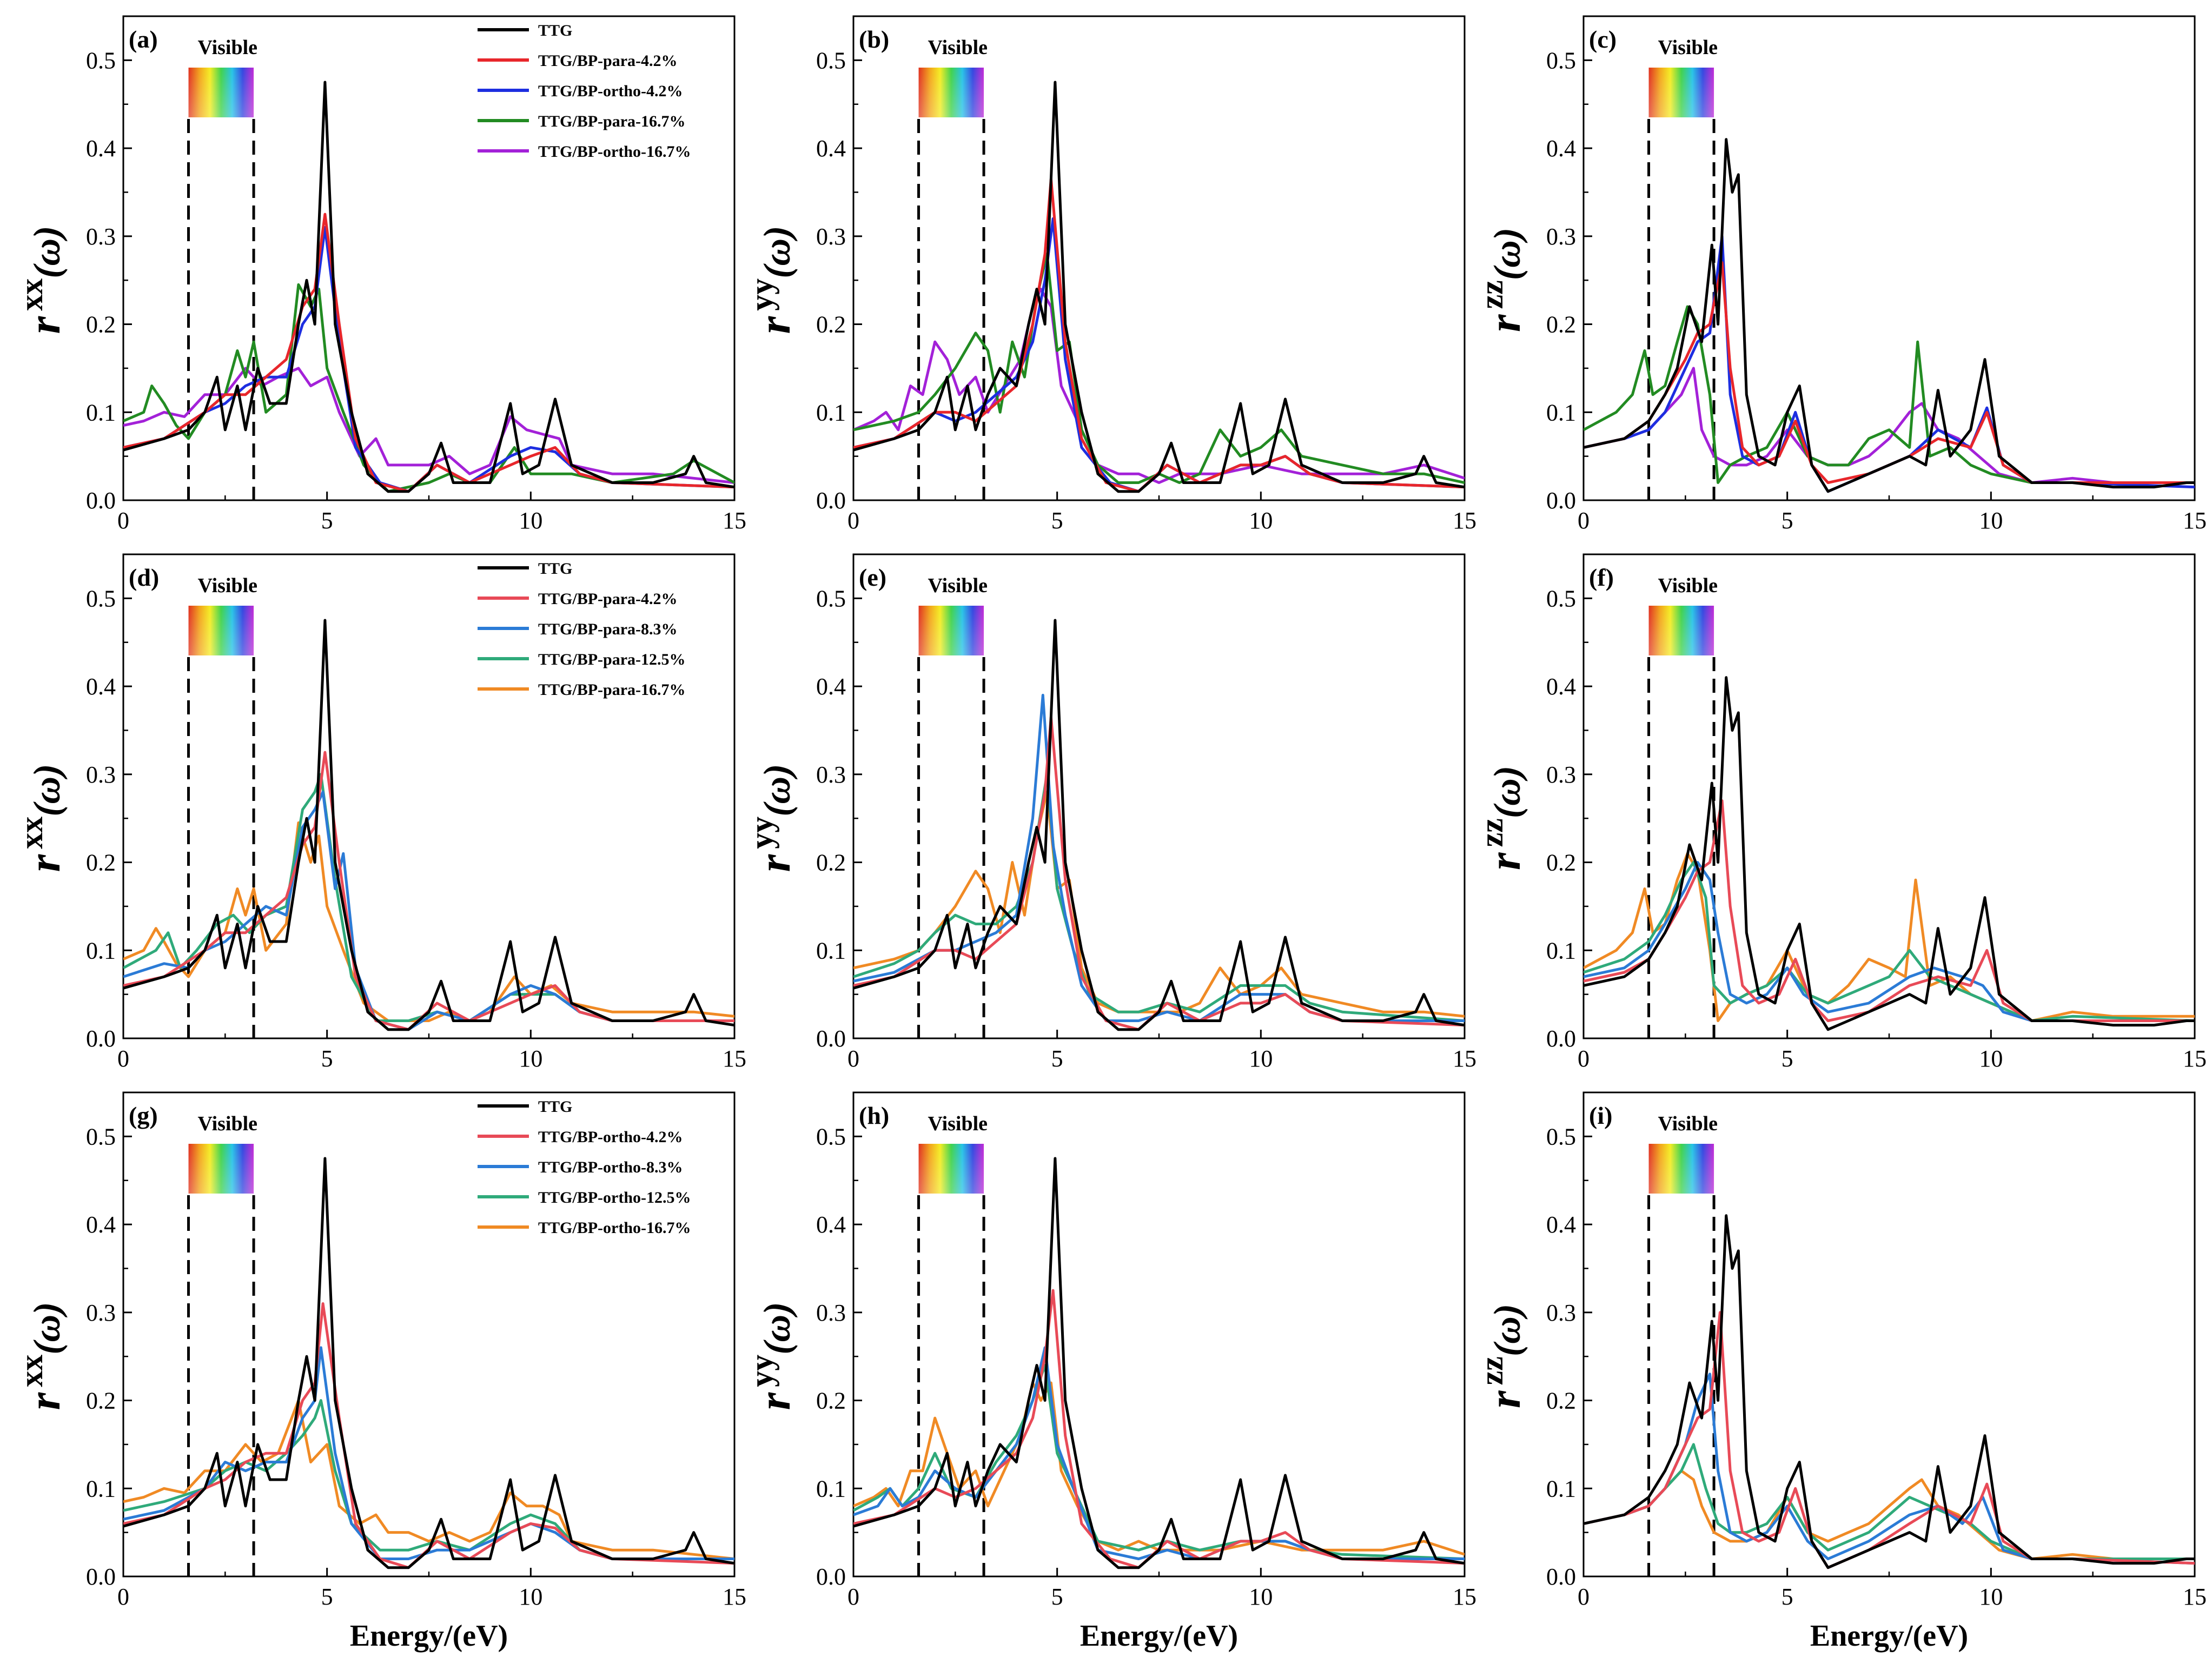 This screenshot has height=1670, width=2212. What do you see at coordinates (555, 1107) in the screenshot?
I see `legend-label: TTG` at bounding box center [555, 1107].